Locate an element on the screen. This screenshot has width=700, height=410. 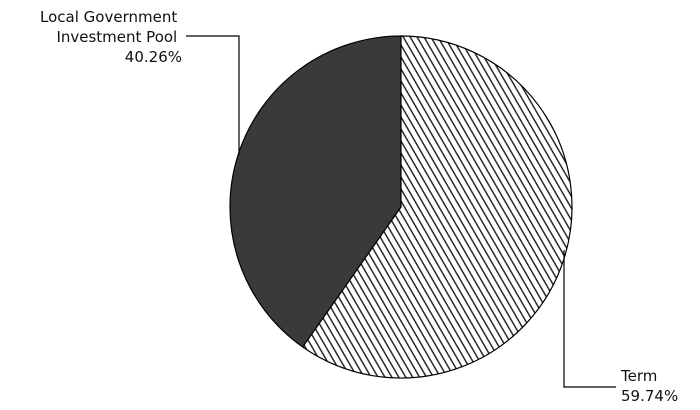
leader-line-lgip is located at coordinates (213, 95).